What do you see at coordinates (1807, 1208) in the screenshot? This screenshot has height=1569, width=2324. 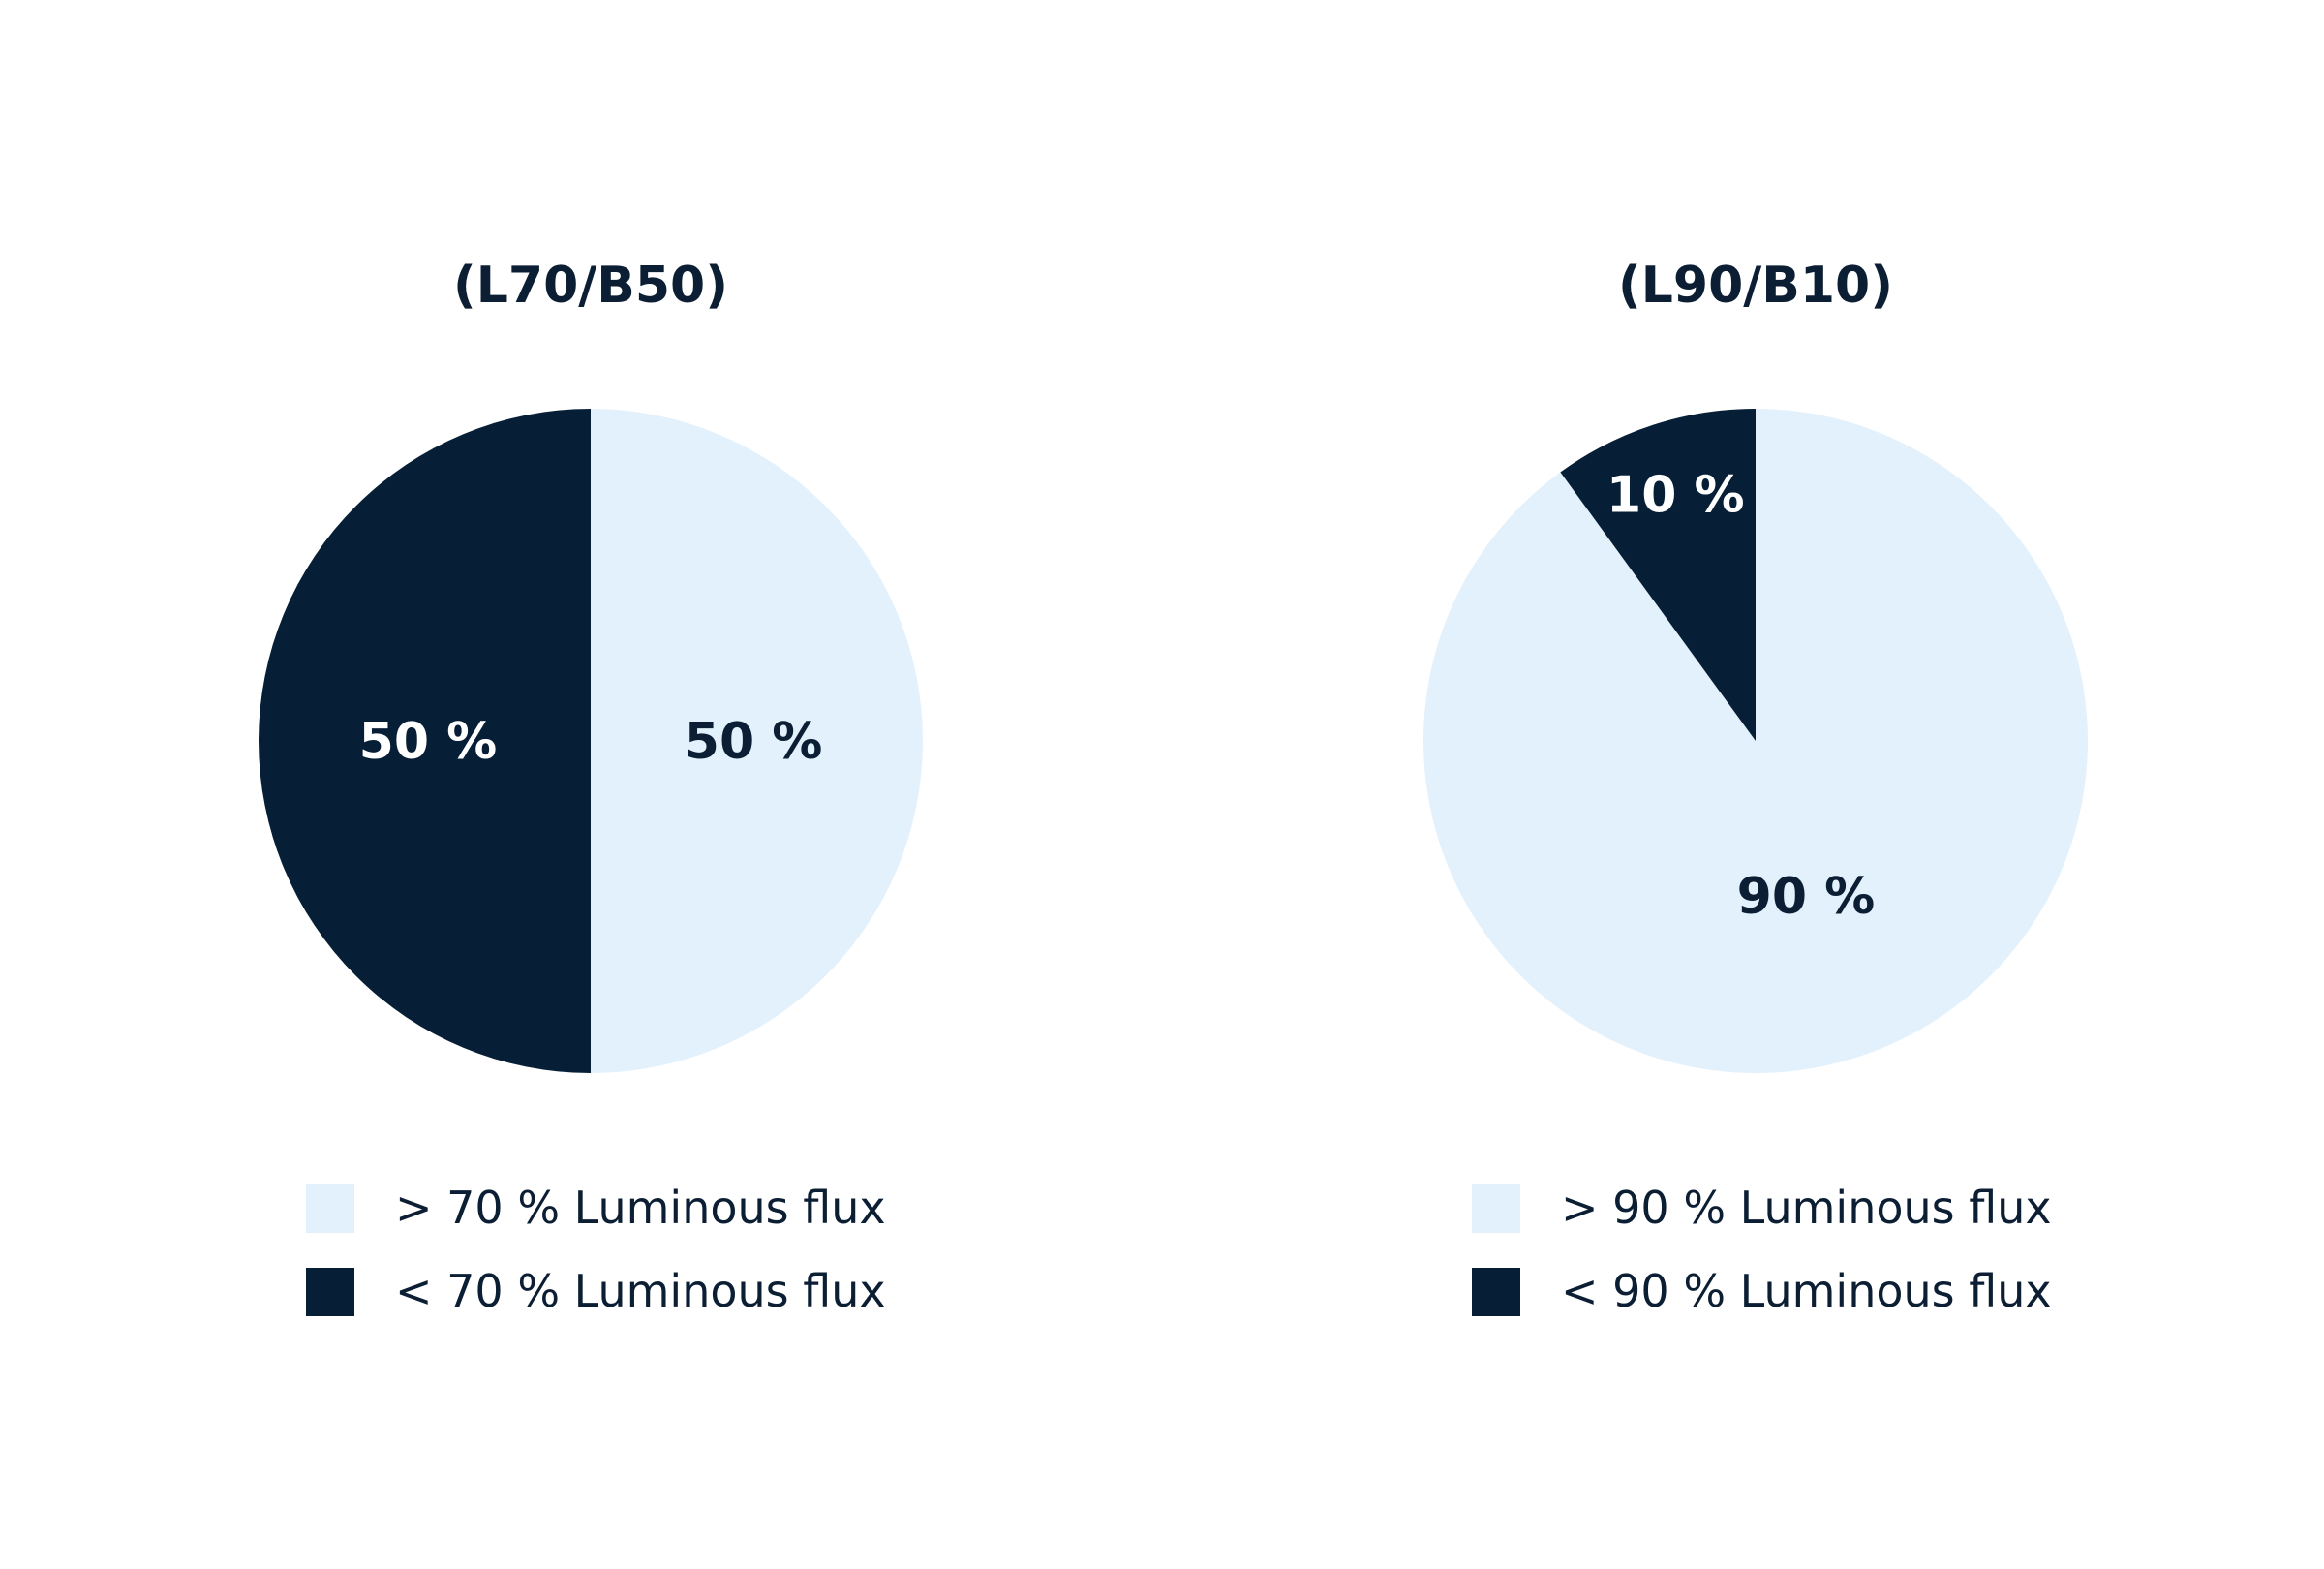 I see `legend-label-above-90: > 90 % Luminous flux` at bounding box center [1807, 1208].